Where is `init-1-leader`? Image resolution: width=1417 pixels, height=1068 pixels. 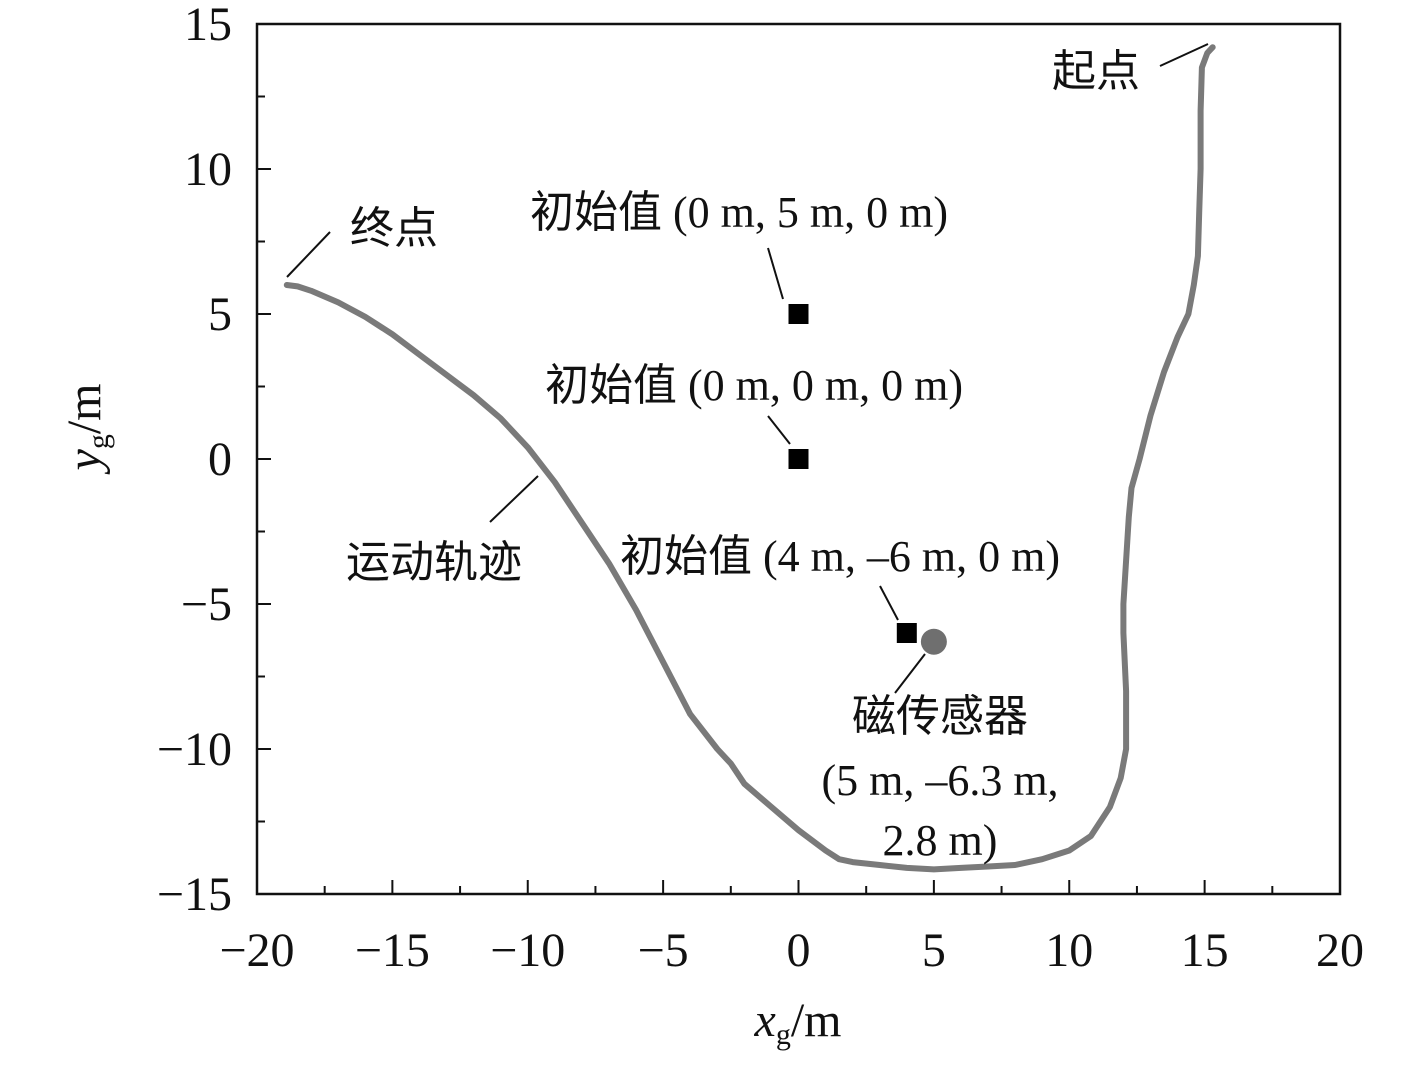
init-1-leader is located at coordinates (779, 430).